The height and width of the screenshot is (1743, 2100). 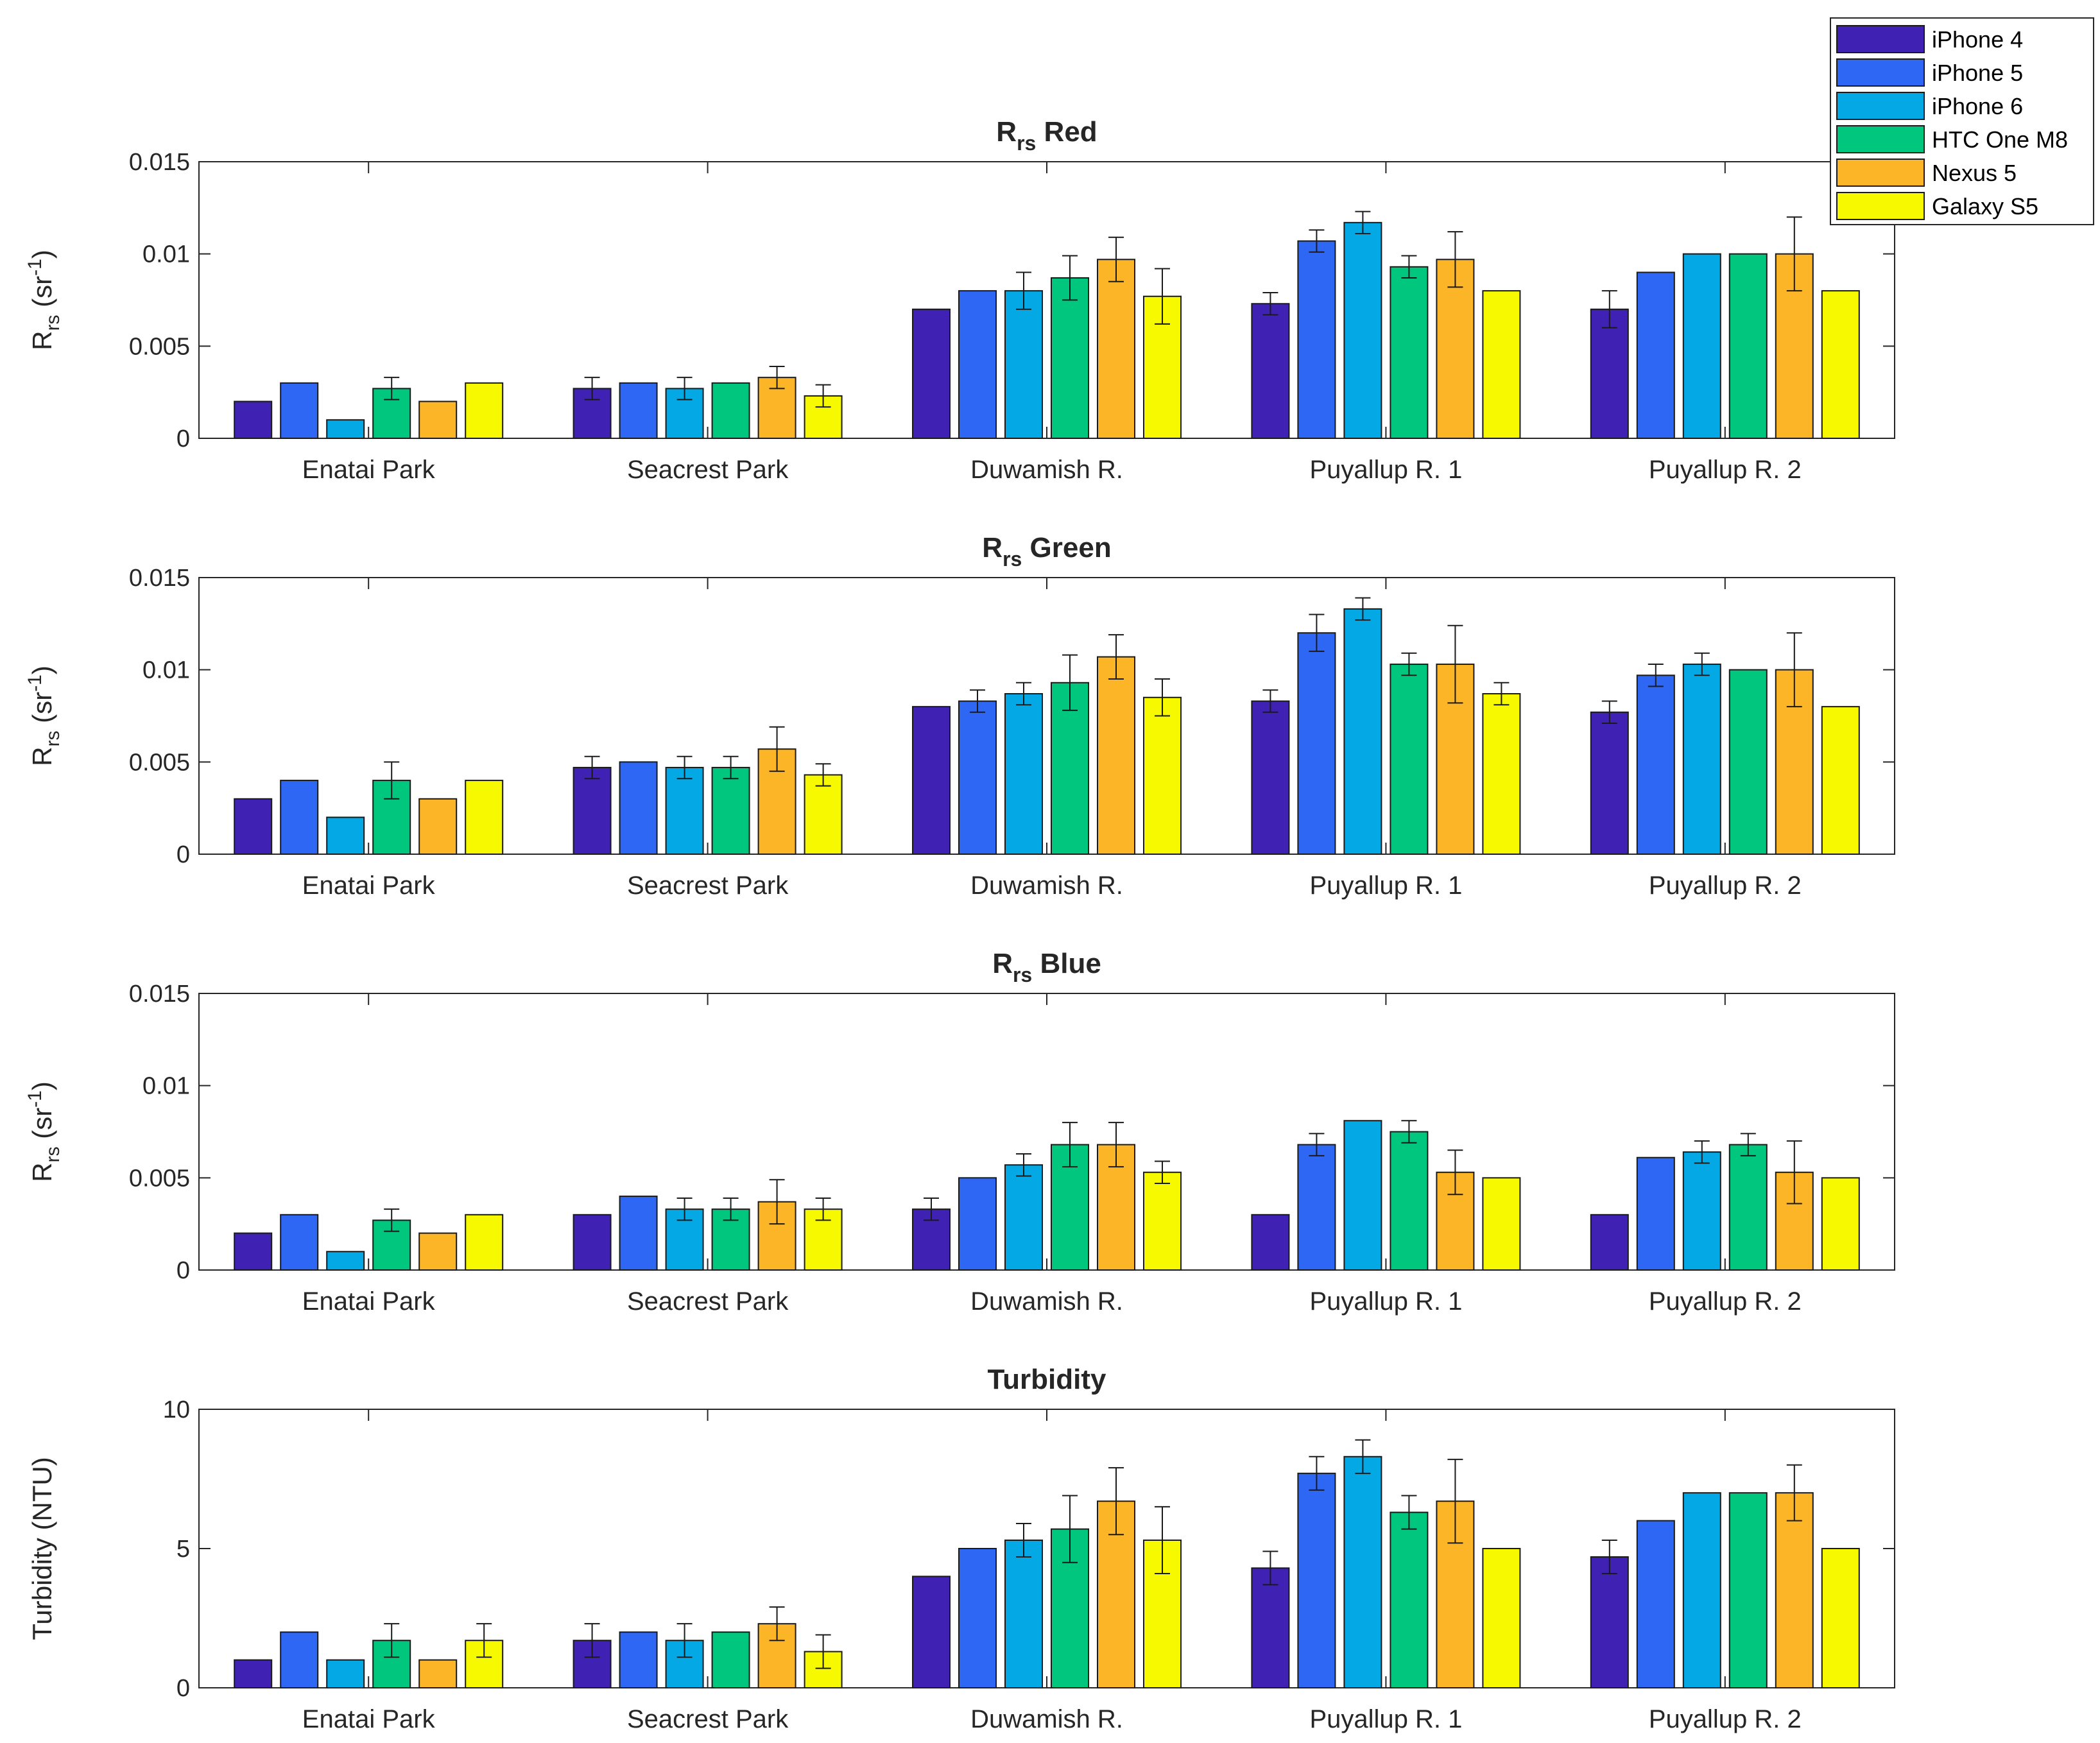 I want to click on ylabel-superscript: -1, so click(x=35, y=683).